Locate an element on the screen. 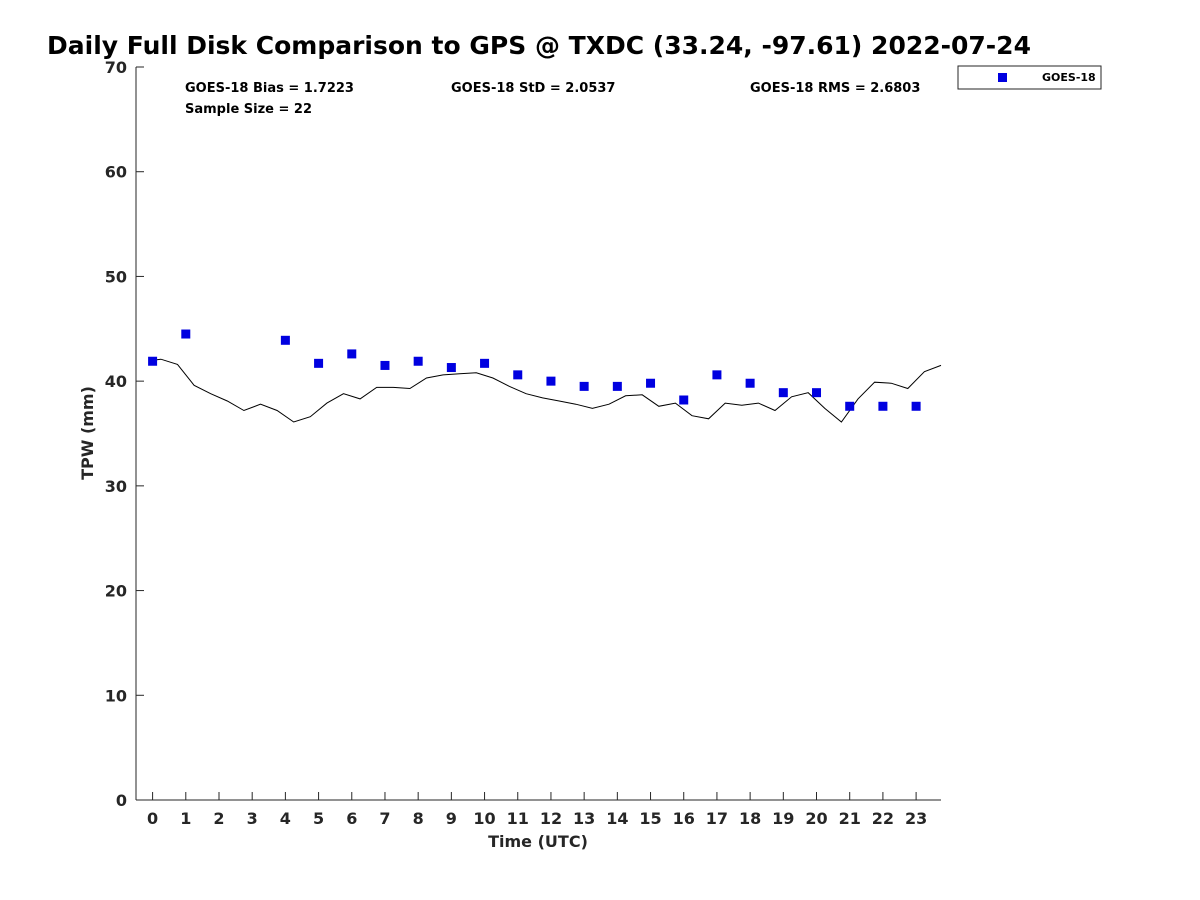 The image size is (1200, 900). y-tick-label: 50 is located at coordinates (116, 276).